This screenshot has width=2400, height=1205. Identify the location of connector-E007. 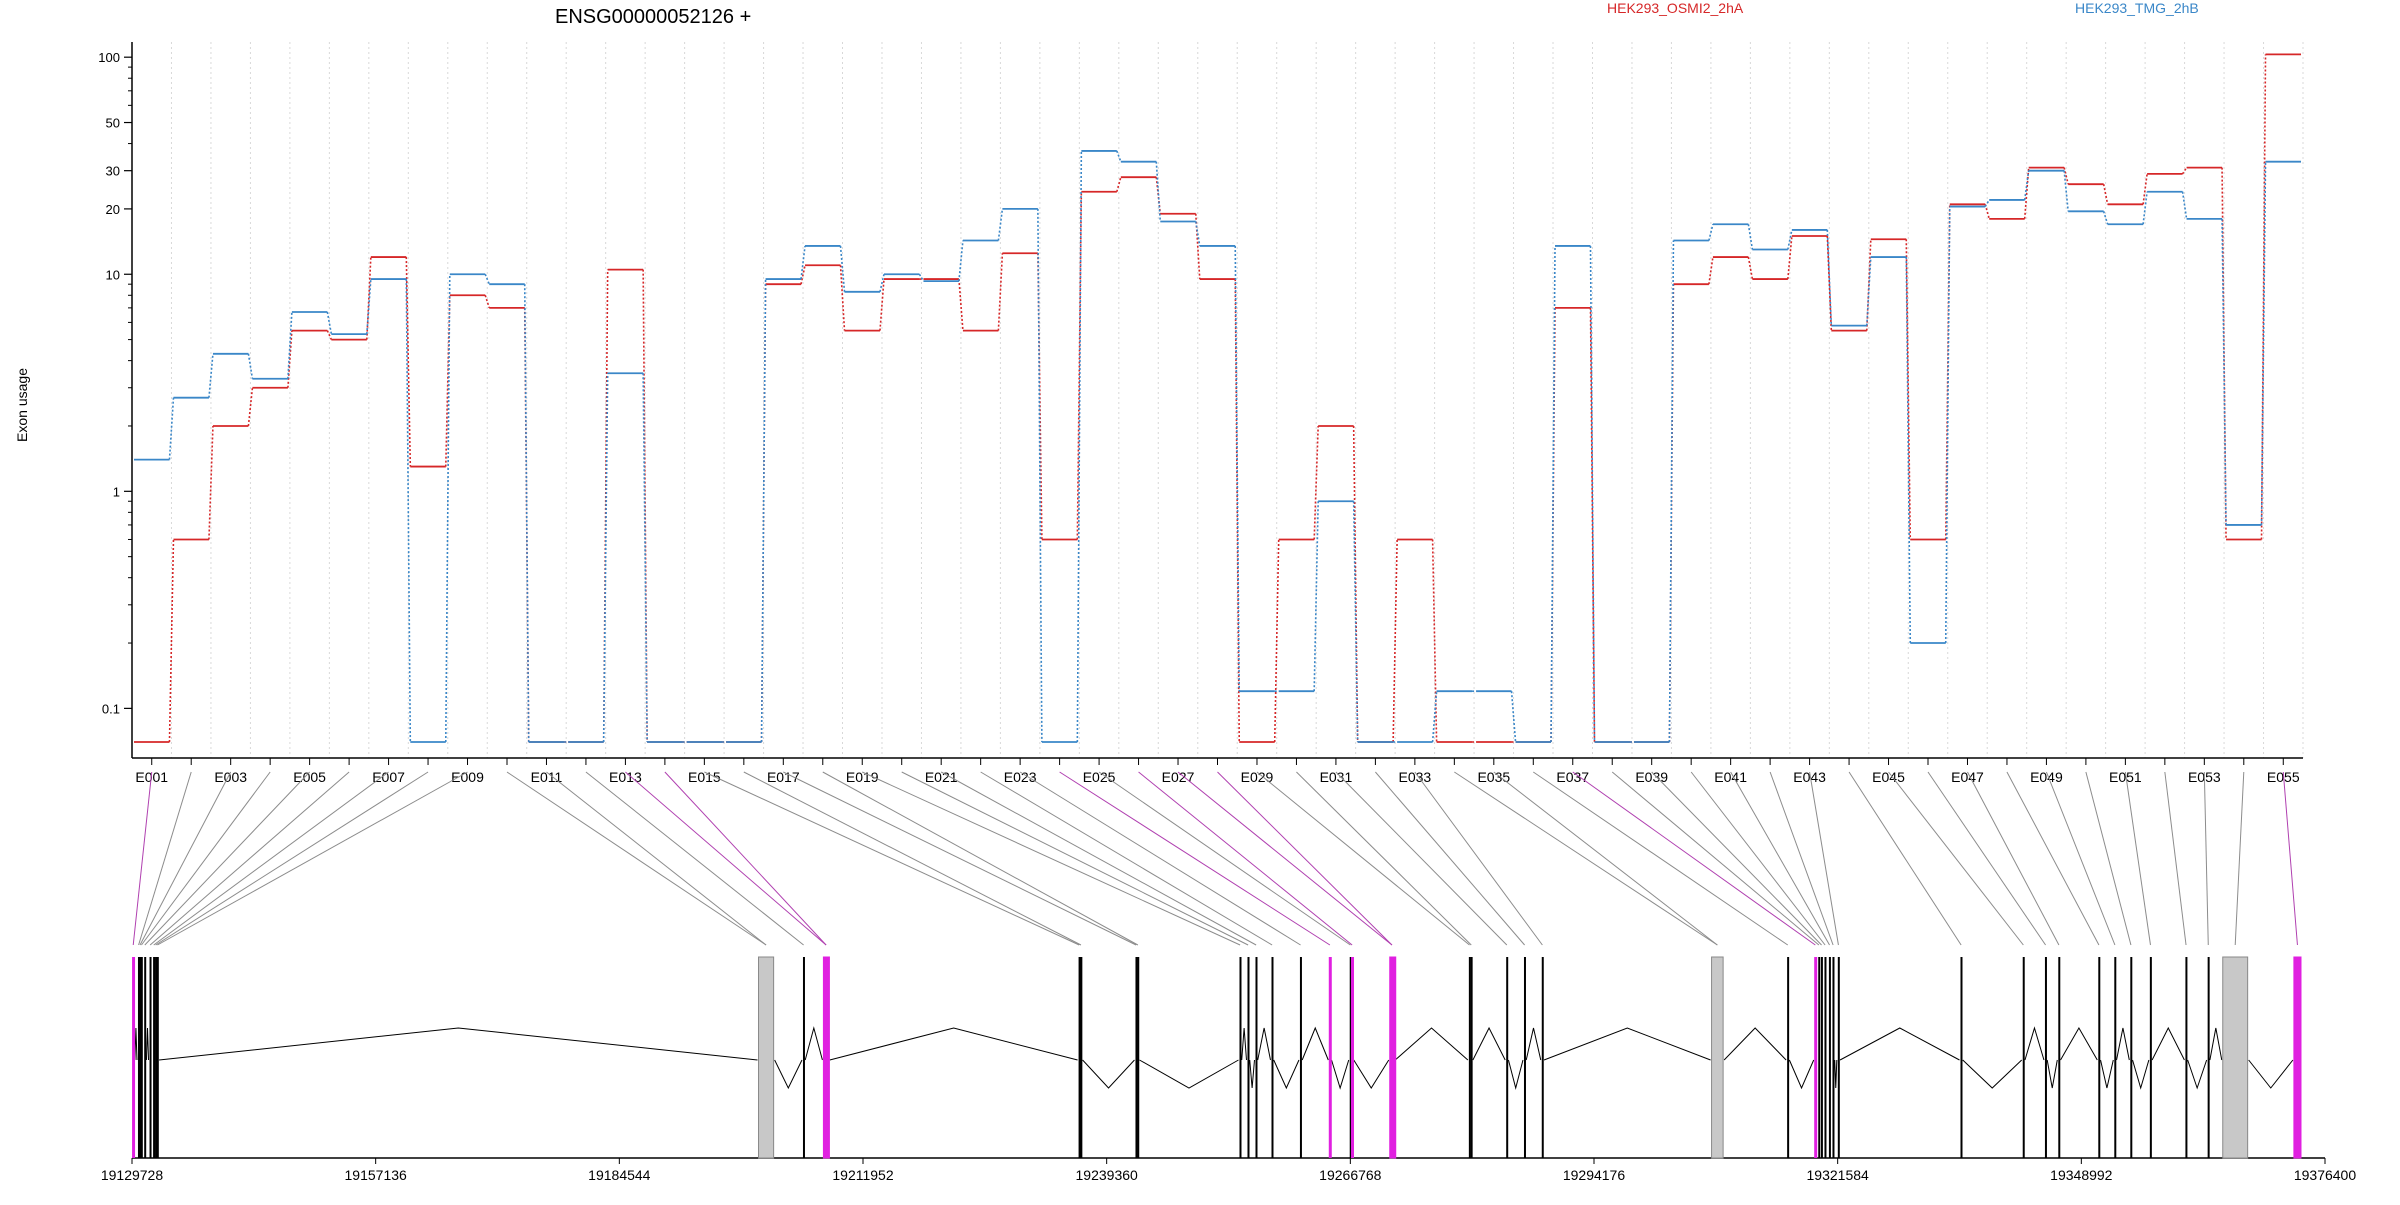
(271, 858).